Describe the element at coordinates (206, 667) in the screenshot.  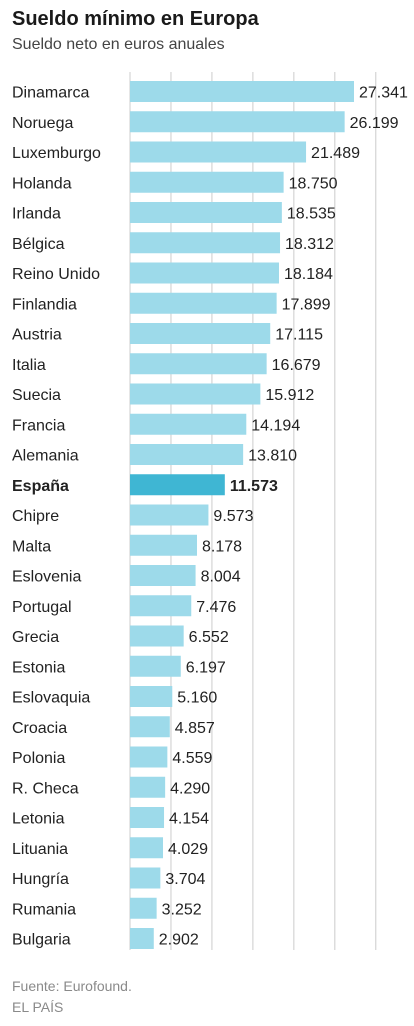
I see `value-label: 6.197` at that location.